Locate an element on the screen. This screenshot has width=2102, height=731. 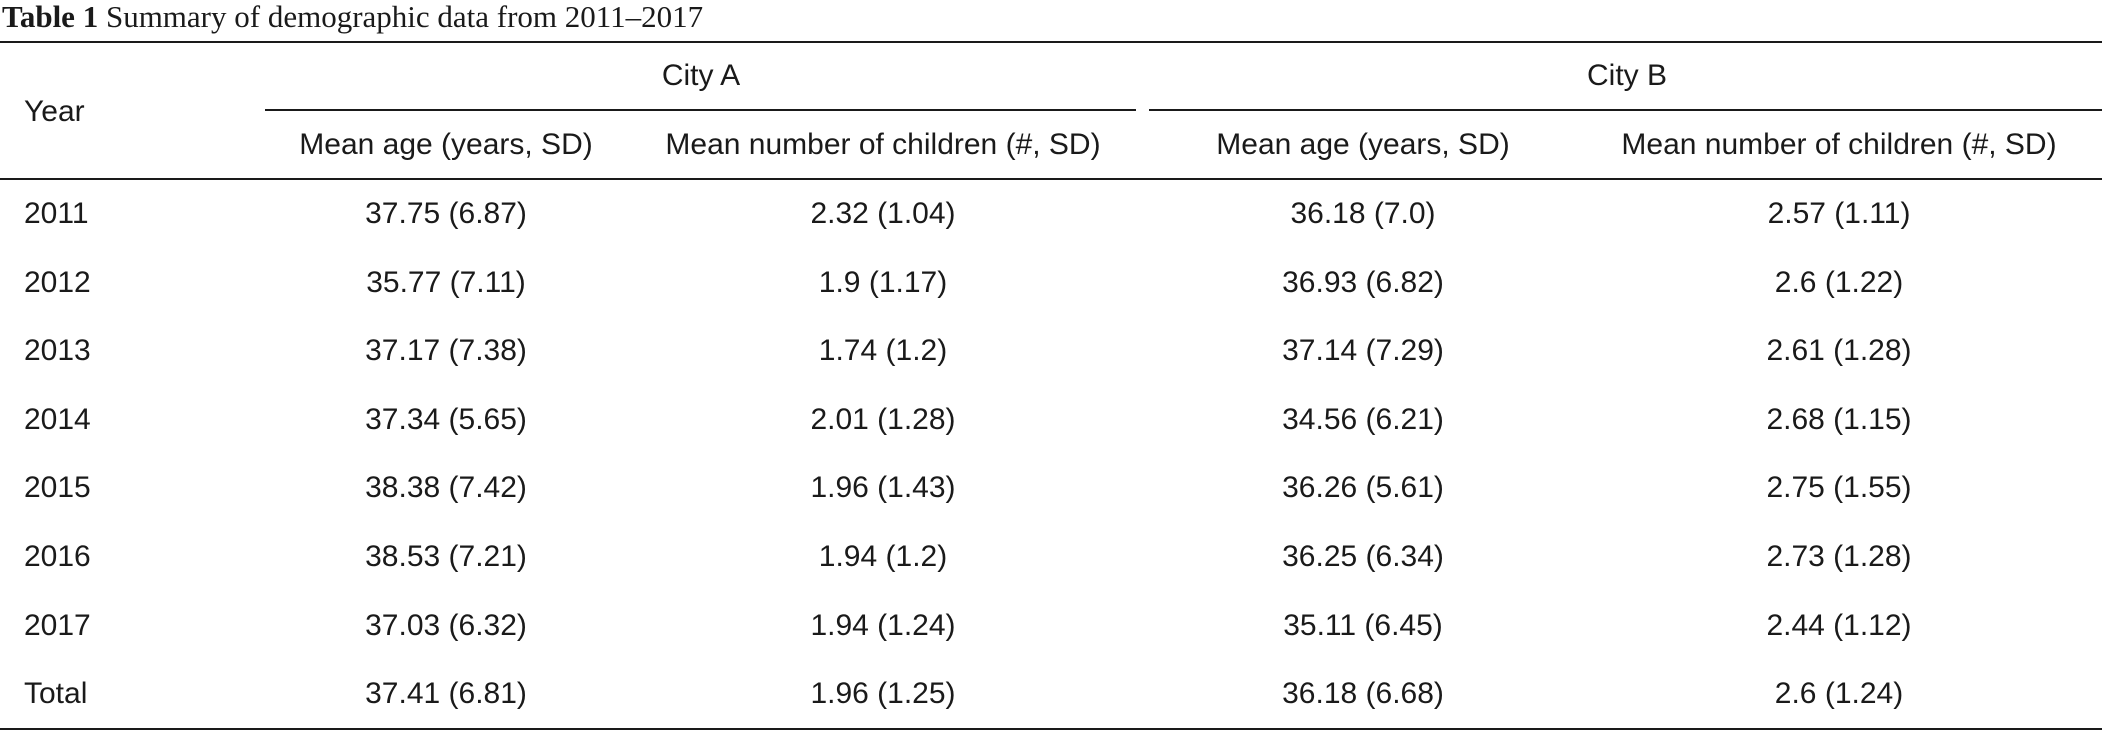
city-a-mean-age-header: Mean age (years, SD) is located at coordinates (446, 144).